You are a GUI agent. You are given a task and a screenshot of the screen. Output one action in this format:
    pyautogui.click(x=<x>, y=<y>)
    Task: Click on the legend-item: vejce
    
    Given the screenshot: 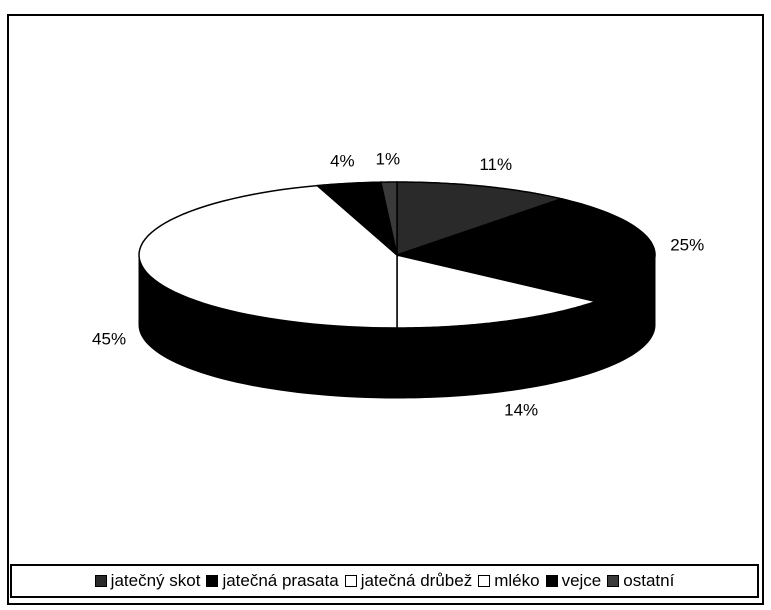 What is the action you would take?
    pyautogui.click(x=573, y=581)
    